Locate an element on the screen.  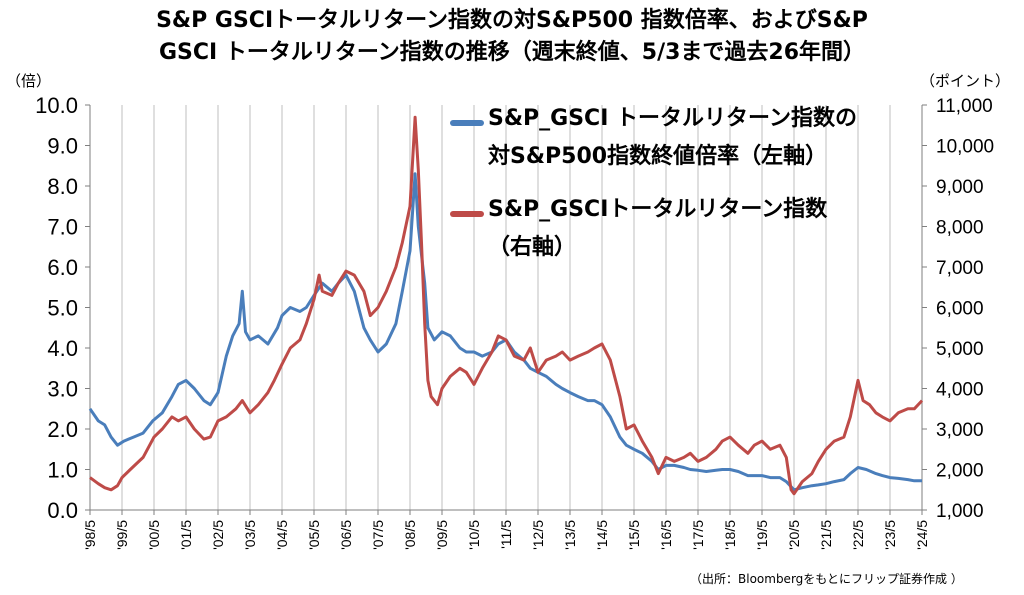
x-tick-label: '15/5 is located at coordinates (634, 535).